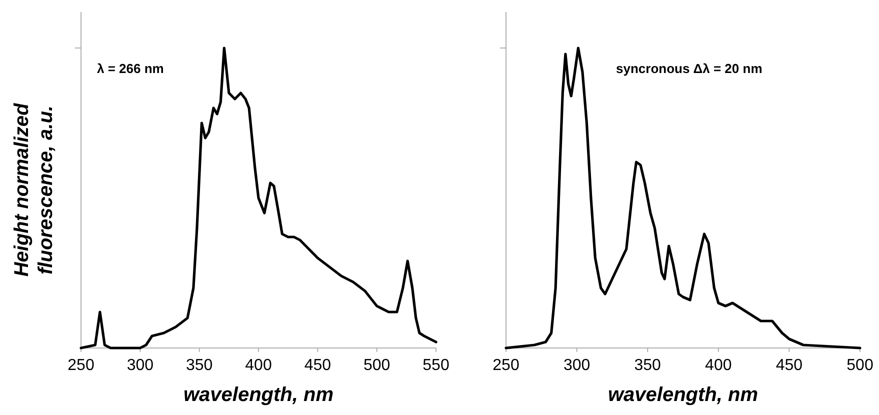  Describe the element at coordinates (689, 68) in the screenshot. I see `annotation: syncronous Δλ = 20 nm` at that location.